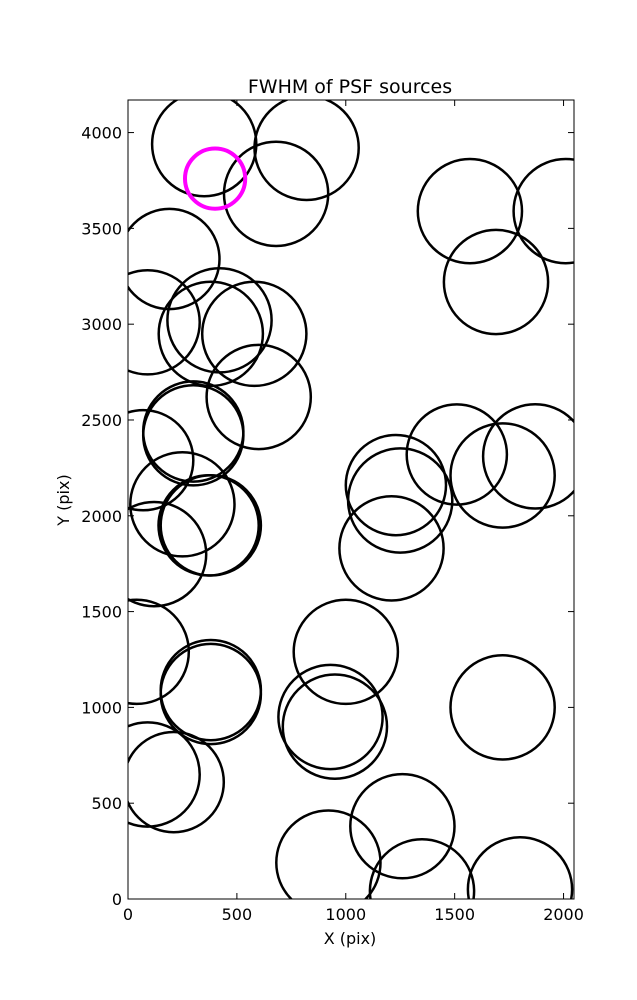  Describe the element at coordinates (101, 707) in the screenshot. I see `y-tick-label-1000: 1000` at that location.